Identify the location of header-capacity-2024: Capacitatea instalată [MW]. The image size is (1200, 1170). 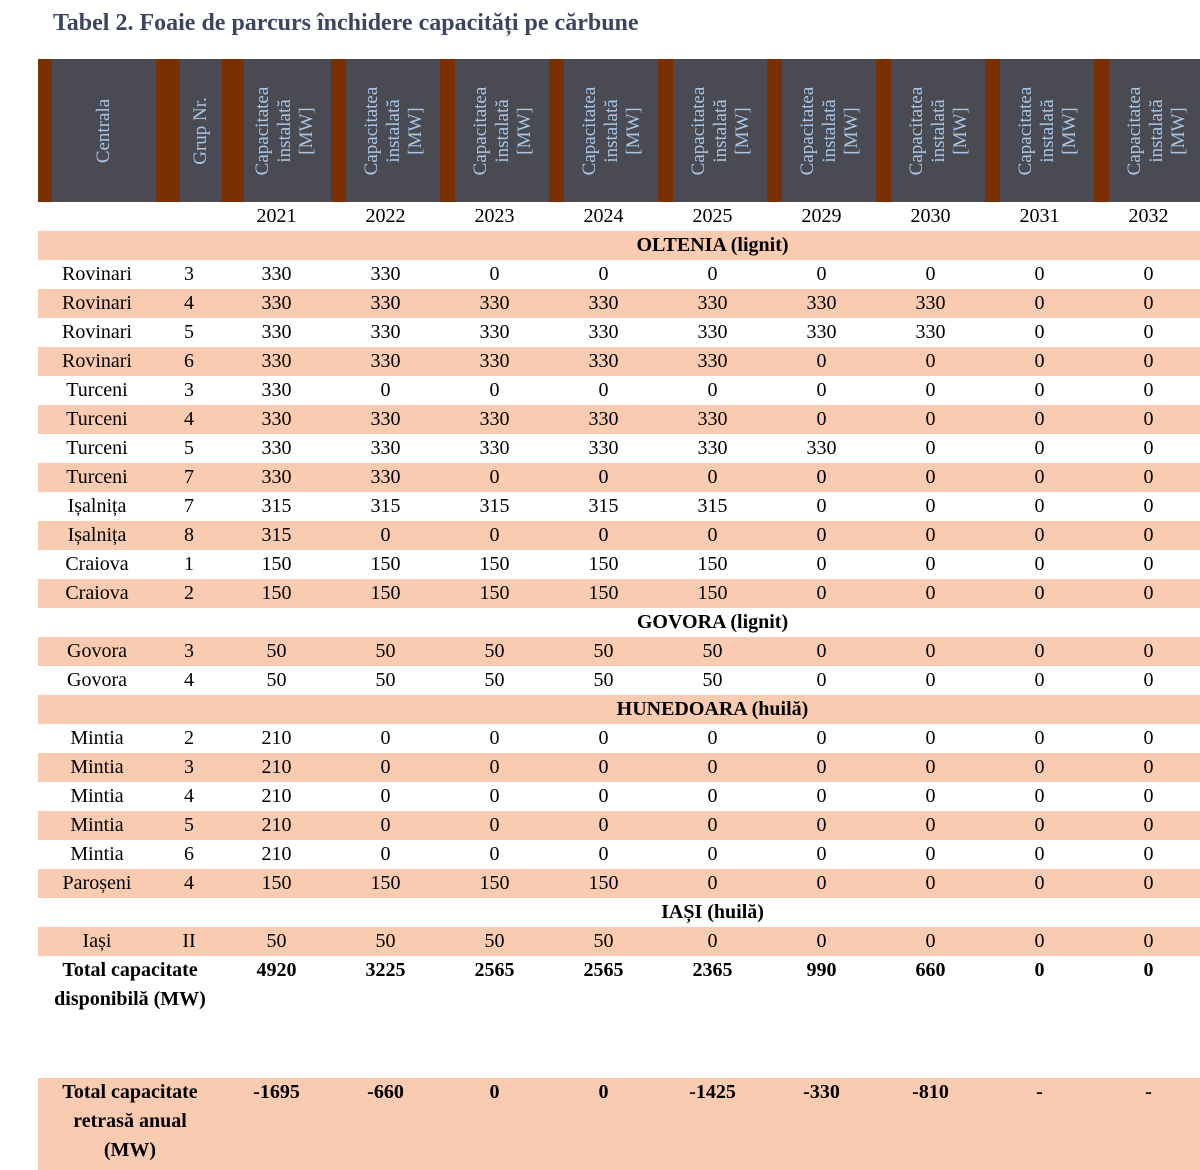
(603, 130).